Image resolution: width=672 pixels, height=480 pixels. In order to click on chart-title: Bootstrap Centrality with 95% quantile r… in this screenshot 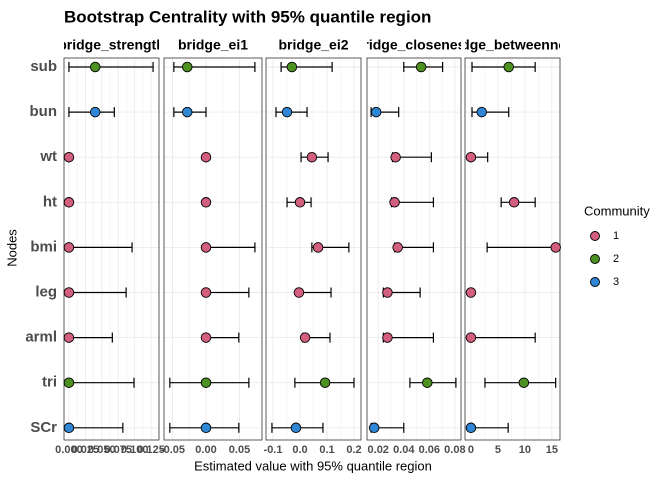, I will do `click(247, 16)`.